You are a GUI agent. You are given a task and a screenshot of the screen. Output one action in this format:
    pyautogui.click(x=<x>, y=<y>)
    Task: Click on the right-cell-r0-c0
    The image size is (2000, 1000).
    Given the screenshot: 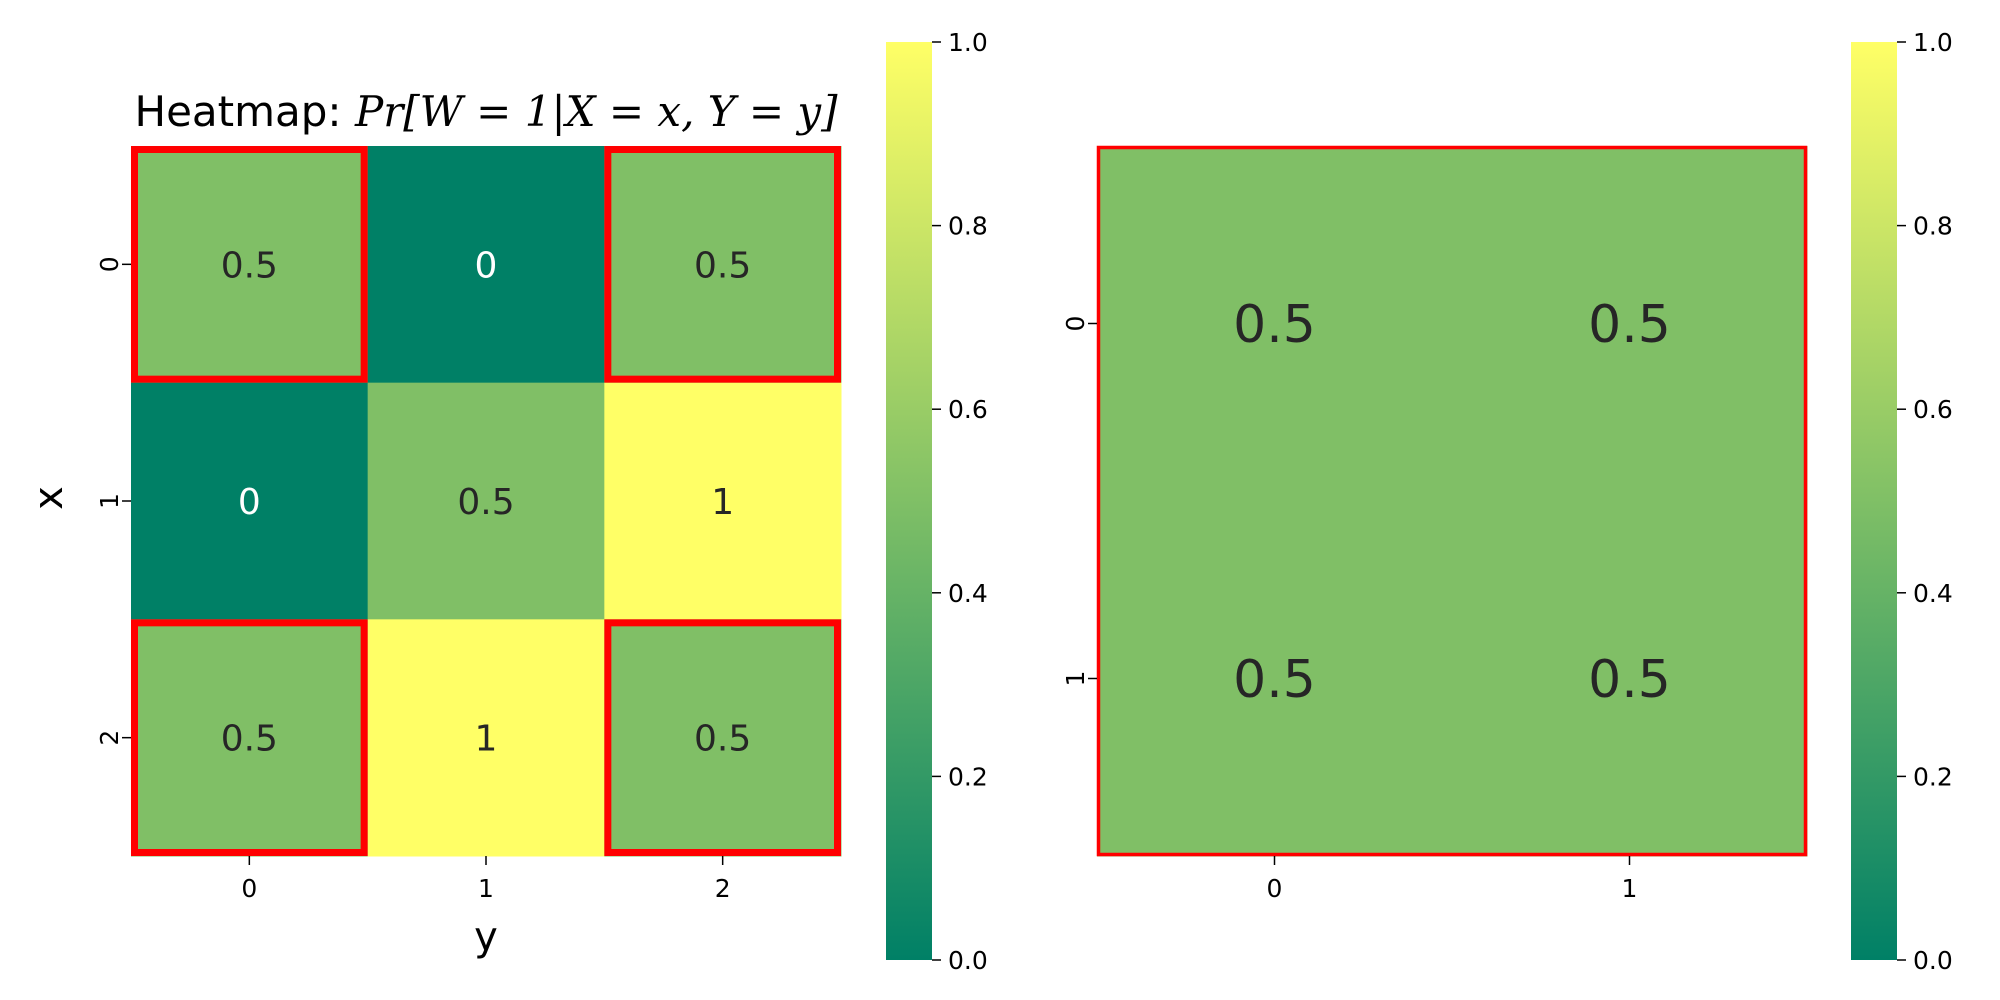 What is the action you would take?
    pyautogui.click(x=1275, y=324)
    